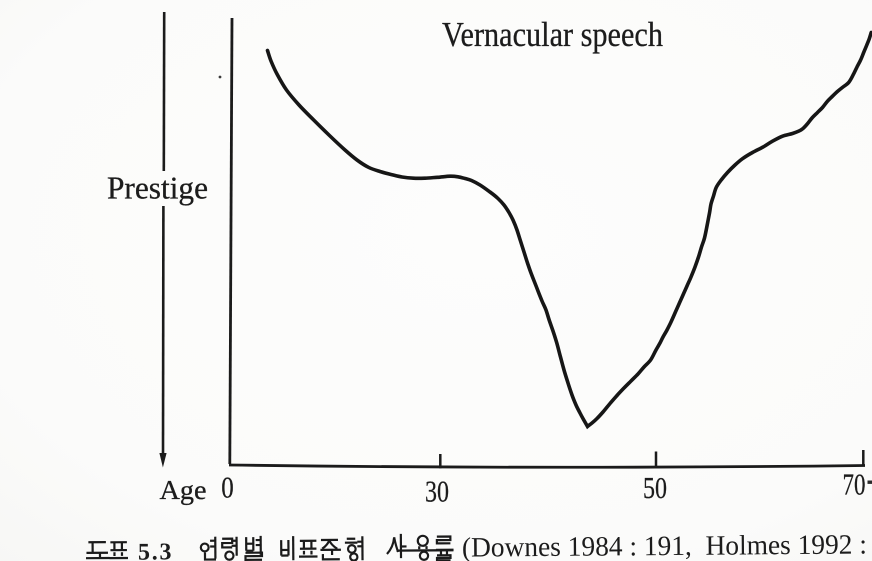  What do you see at coordinates (664, 545) in the screenshot?
I see `svg-text:(Downes 1984 : 191, Holmes 19: (Downes 1984 : 191, Holmes 1992 :` at bounding box center [664, 545].